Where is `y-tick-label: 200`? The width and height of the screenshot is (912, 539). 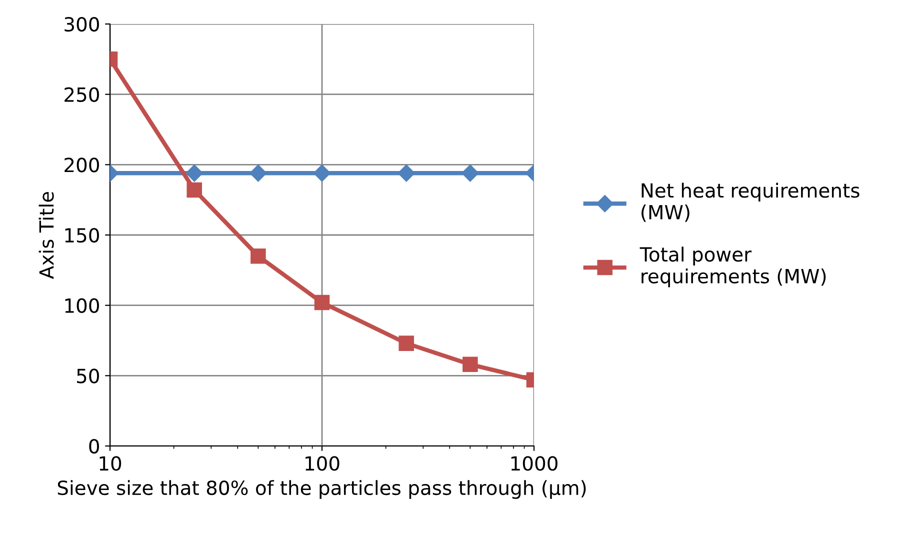
y-tick-label: 200 is located at coordinates (81, 165).